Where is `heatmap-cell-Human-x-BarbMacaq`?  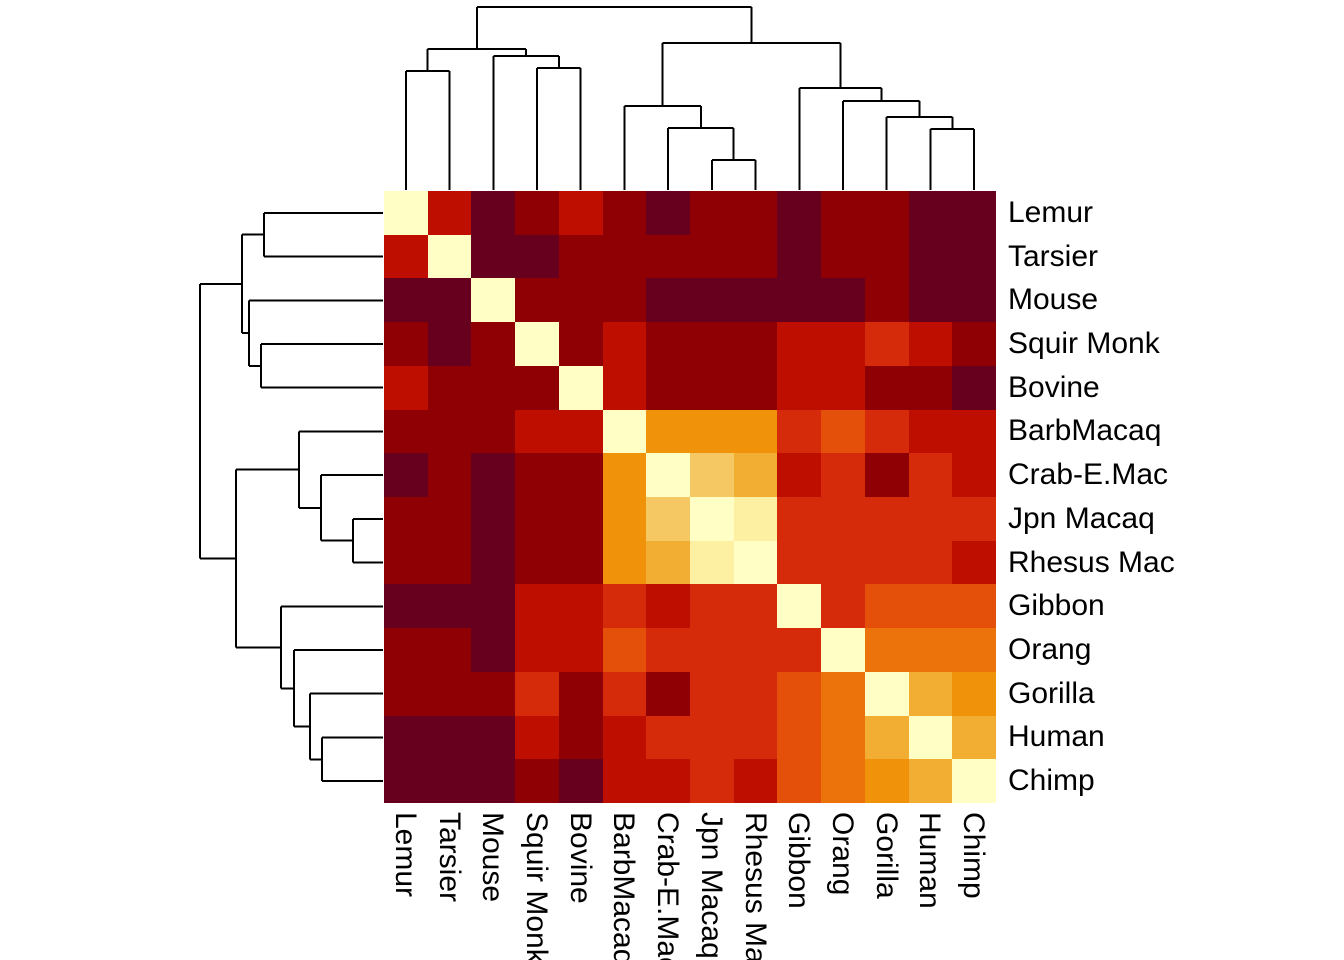 heatmap-cell-Human-x-BarbMacaq is located at coordinates (624, 737).